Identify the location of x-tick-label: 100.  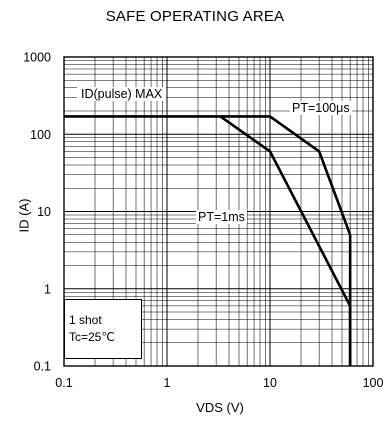
(373, 383).